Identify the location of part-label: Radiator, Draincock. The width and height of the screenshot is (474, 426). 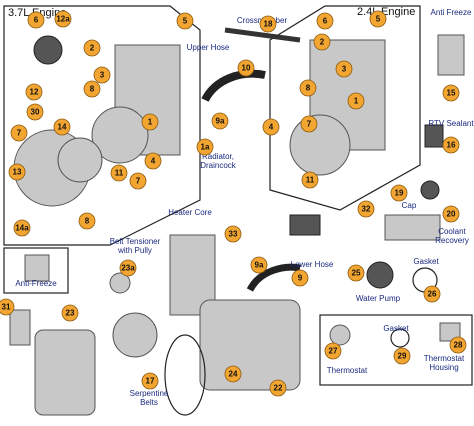
(218, 161).